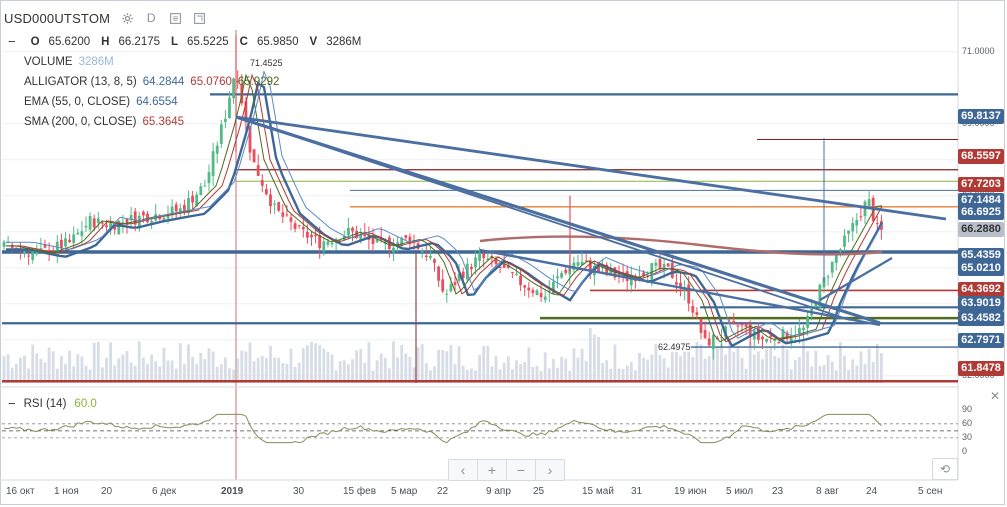 This screenshot has height=507, width=1007. Describe the element at coordinates (550, 470) in the screenshot. I see `scroll-right-button: ›` at that location.